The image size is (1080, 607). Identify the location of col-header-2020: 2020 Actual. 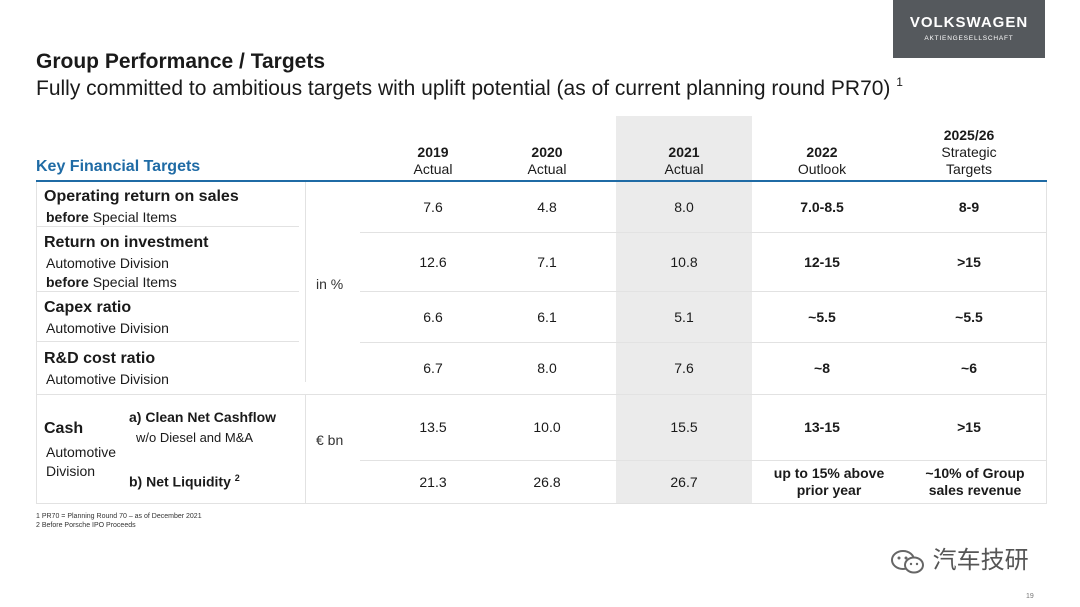
(547, 161).